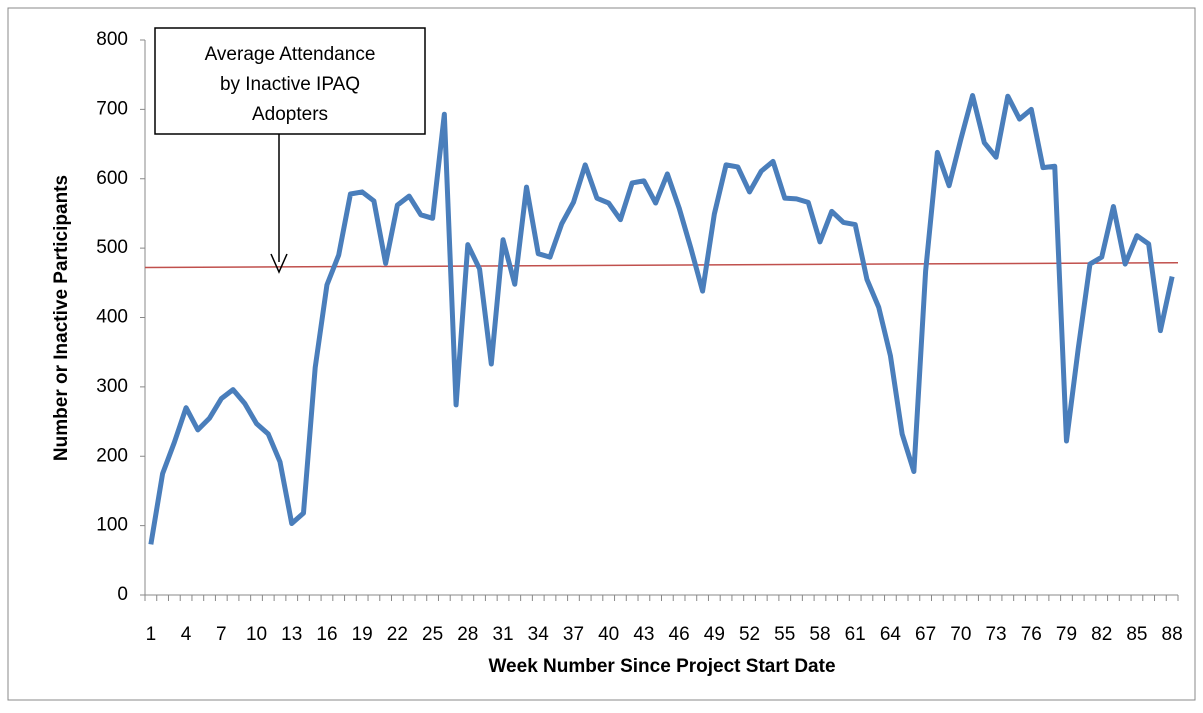  What do you see at coordinates (290, 84) in the screenshot?
I see `annotation-text: by Inactive IPAQ` at bounding box center [290, 84].